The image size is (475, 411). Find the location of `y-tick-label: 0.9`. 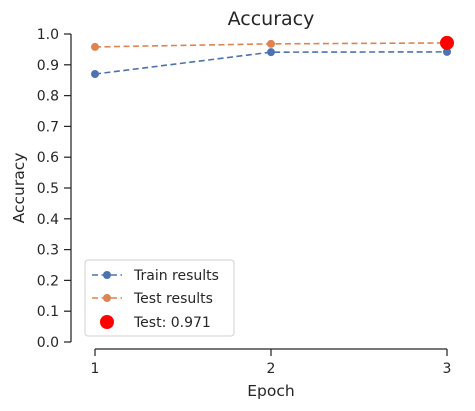

y-tick-label: 0.9 is located at coordinates (48, 66).